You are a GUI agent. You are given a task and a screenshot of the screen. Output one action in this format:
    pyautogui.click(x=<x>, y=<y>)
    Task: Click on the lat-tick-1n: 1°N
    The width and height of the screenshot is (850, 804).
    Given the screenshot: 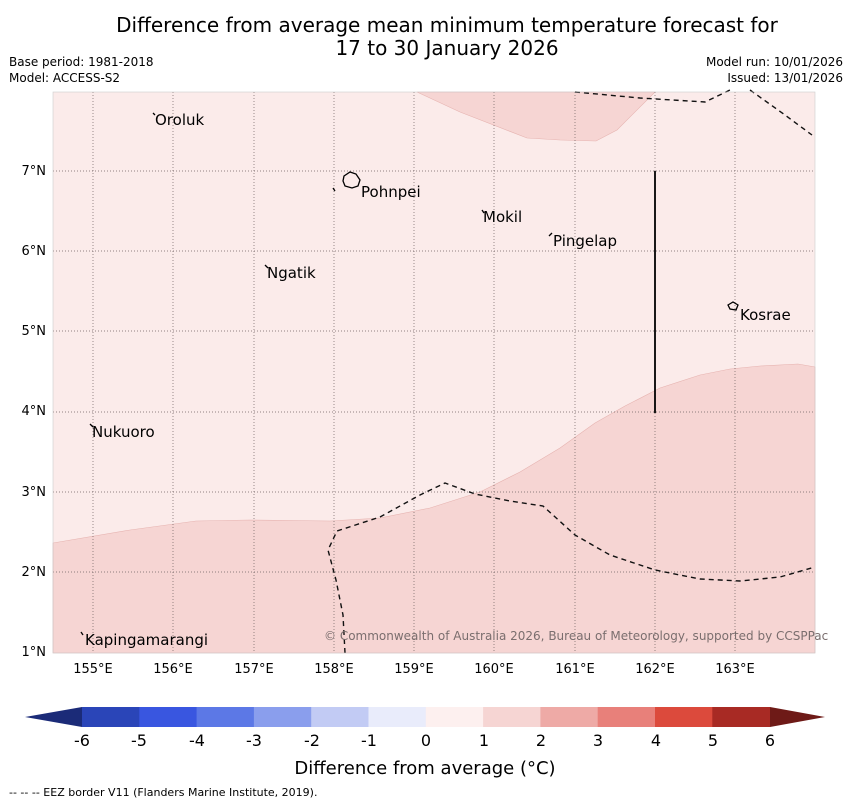 What is the action you would take?
    pyautogui.click(x=34, y=652)
    